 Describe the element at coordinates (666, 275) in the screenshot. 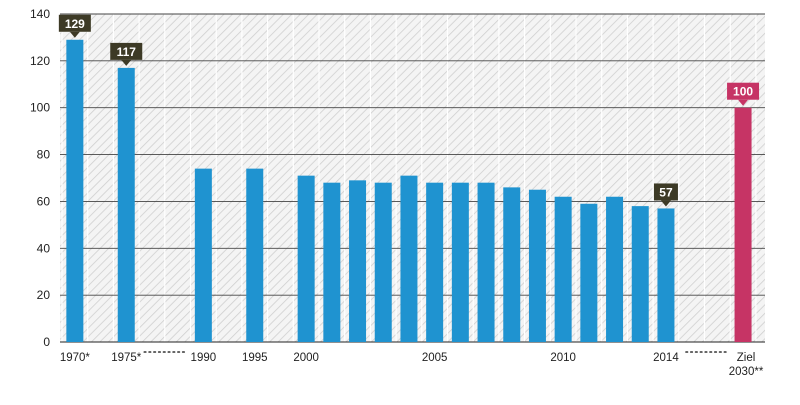

I see `bar-2014` at that location.